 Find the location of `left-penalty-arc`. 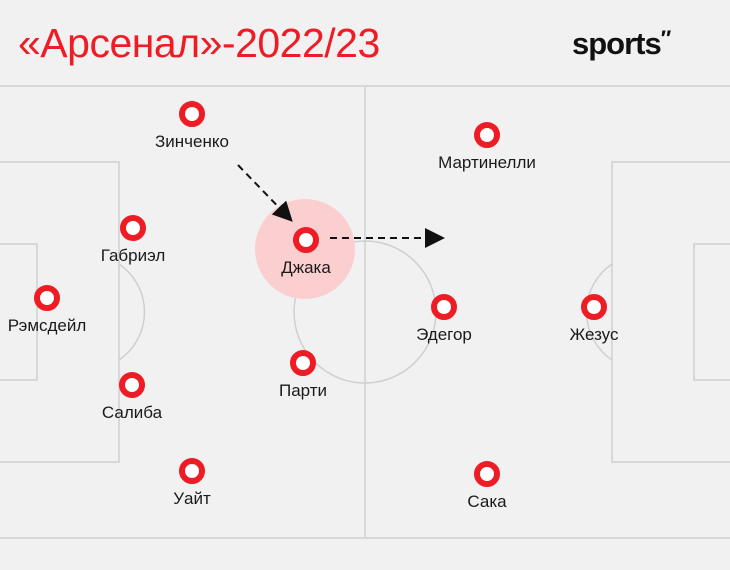

left-penalty-arc is located at coordinates (132, 312).